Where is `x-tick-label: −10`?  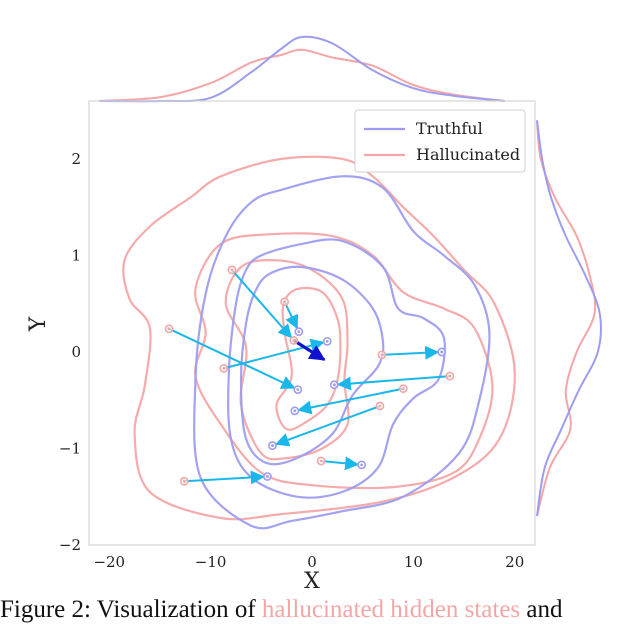
x-tick-label: −10 is located at coordinates (211, 562).